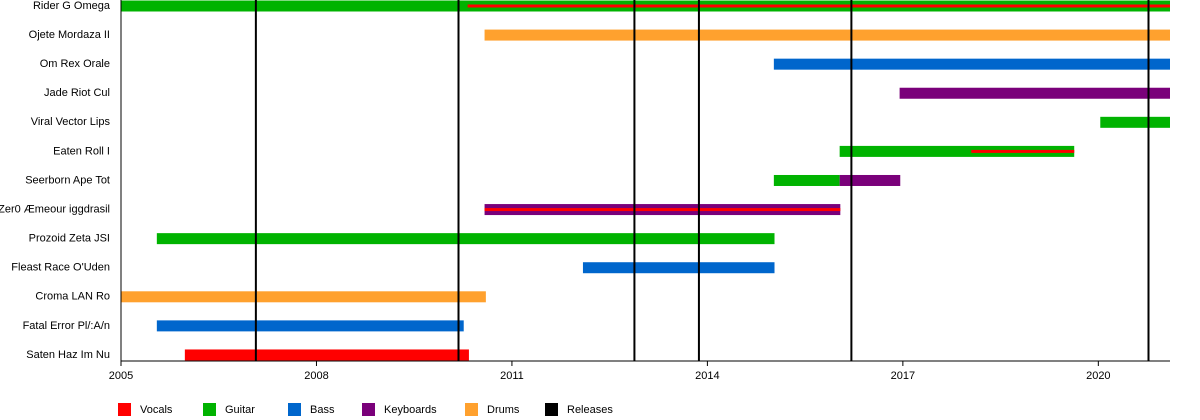 The width and height of the screenshot is (1200, 420). I want to click on member-label: Rider G Omega, so click(72, 6).